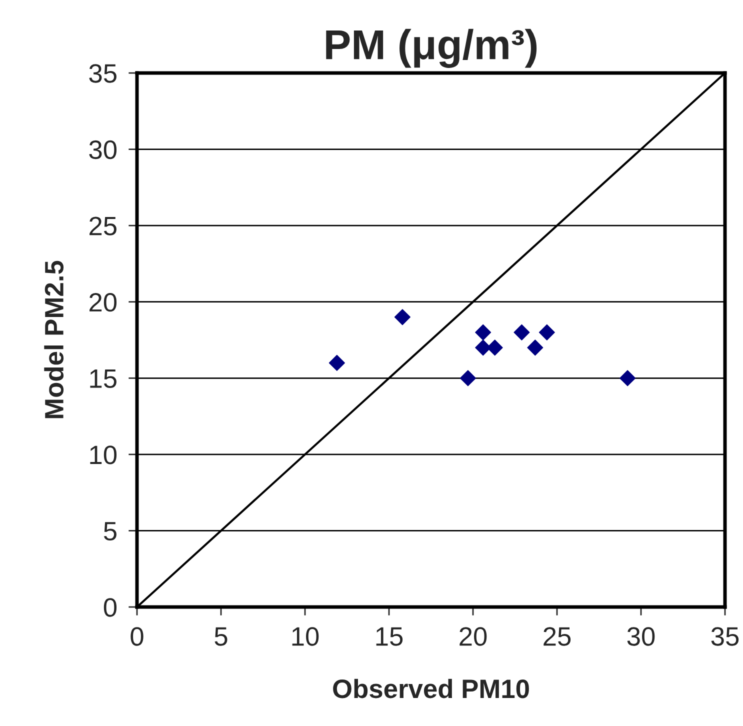  I want to click on y-tick-label: 5, so click(110, 531).